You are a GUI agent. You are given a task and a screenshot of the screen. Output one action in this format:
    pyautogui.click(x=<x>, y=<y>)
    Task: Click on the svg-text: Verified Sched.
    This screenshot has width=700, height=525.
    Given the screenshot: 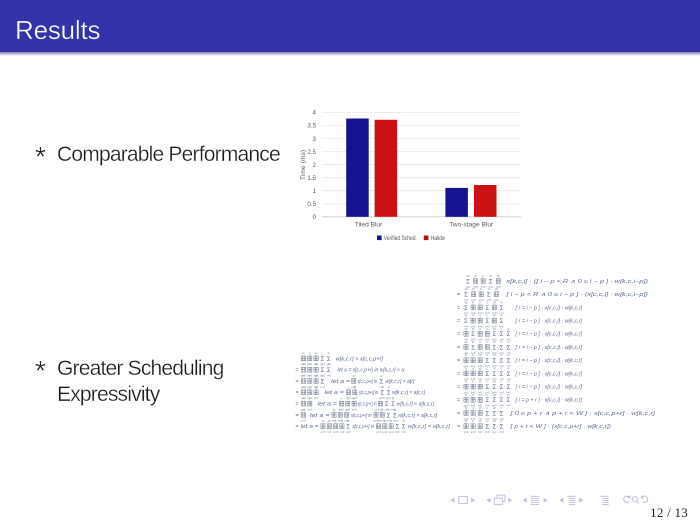 What is the action you would take?
    pyautogui.click(x=400, y=238)
    